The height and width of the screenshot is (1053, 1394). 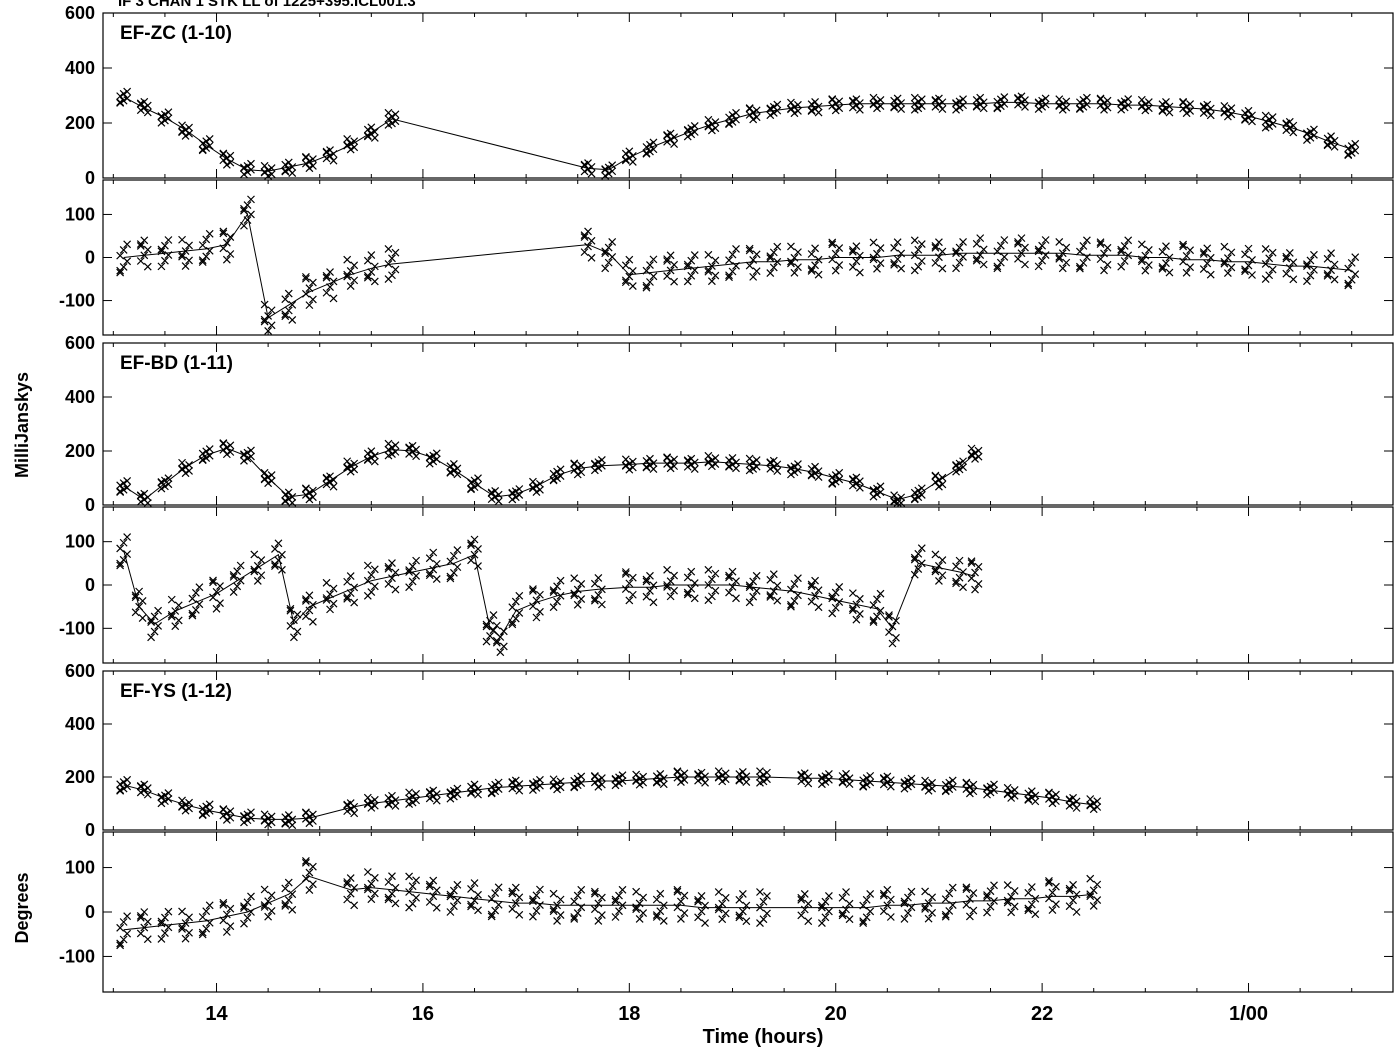 I want to click on amplitude-panel-frame, so click(x=748, y=424).